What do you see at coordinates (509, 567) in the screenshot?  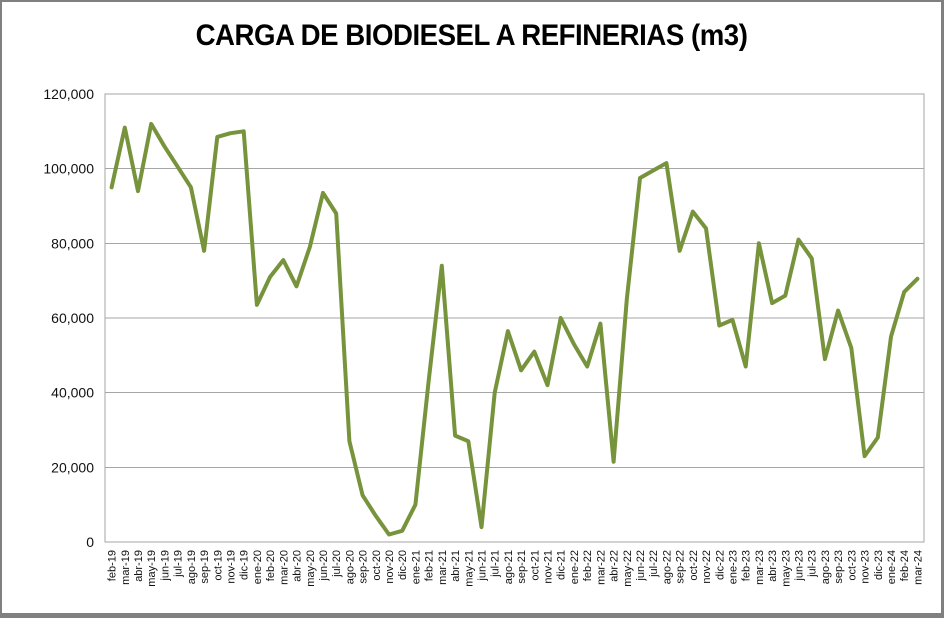 I see `x-axis-tick-label: ago-21` at bounding box center [509, 567].